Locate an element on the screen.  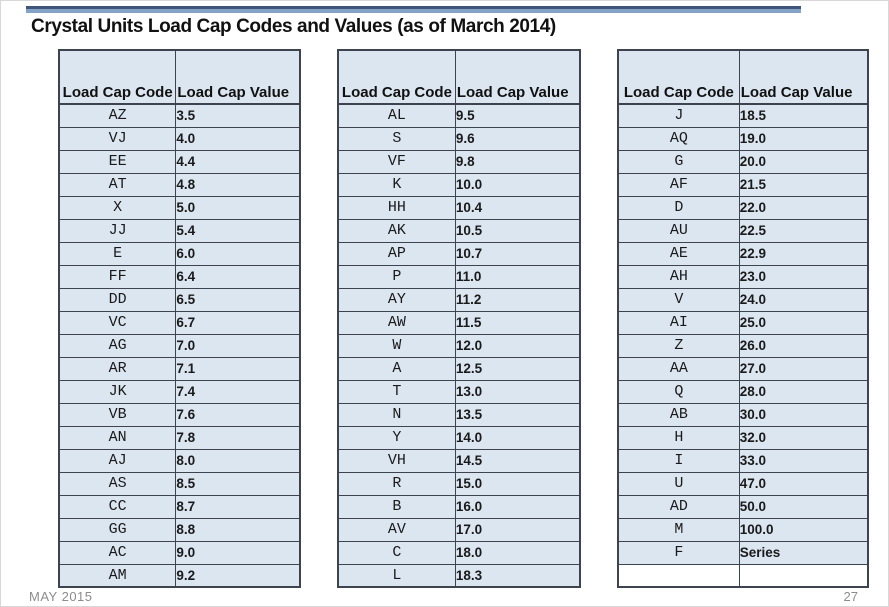
load-cap-code-cell: EE is located at coordinates (117, 161).